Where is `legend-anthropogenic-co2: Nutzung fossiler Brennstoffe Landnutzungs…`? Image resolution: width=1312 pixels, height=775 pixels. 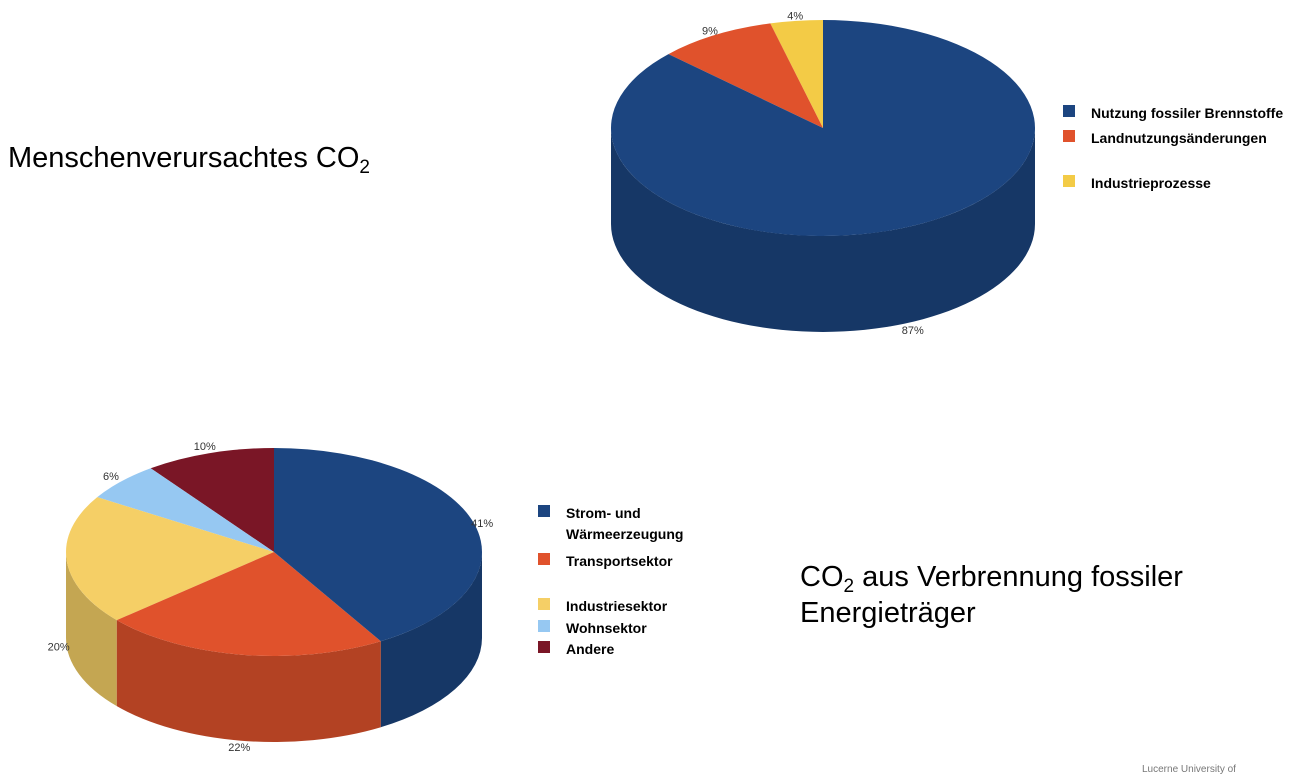
legend-anthropogenic-co2: Nutzung fossiler Brennstoffe Landnutzungs… is located at coordinates (1183, 155).